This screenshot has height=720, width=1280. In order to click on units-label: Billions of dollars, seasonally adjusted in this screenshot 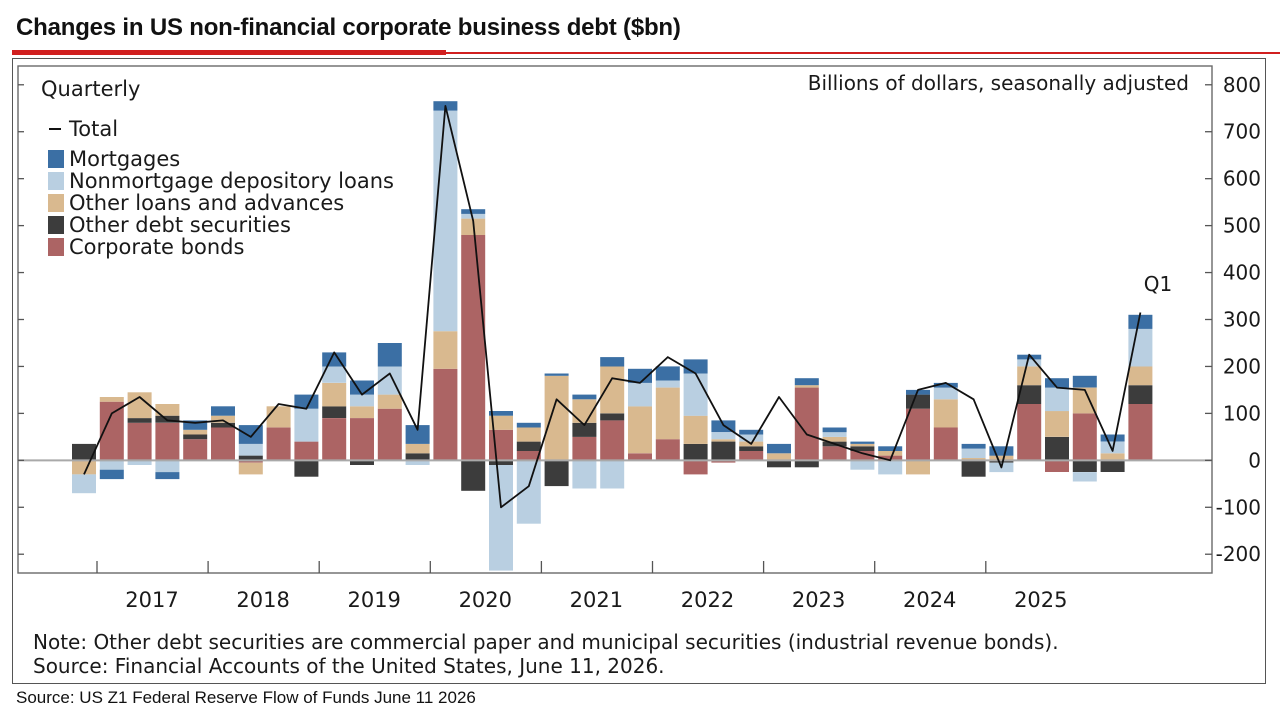, I will do `click(998, 83)`.